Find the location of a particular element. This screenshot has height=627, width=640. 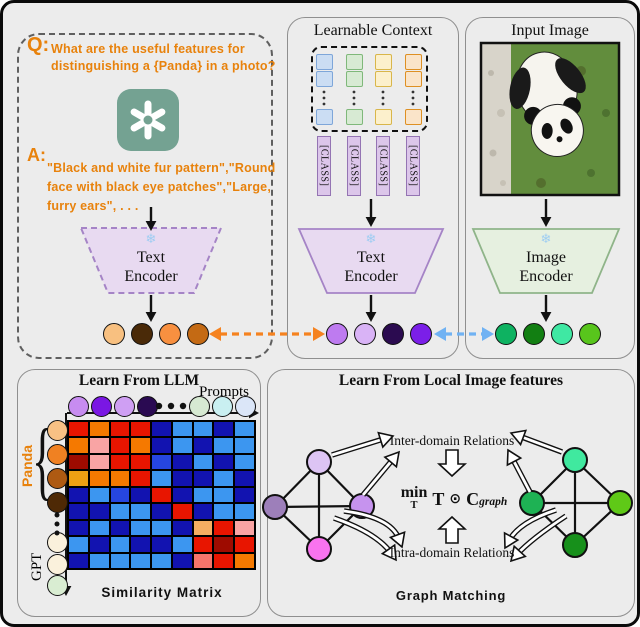

gpt-axis-label: GPT is located at coordinates (37, 567).